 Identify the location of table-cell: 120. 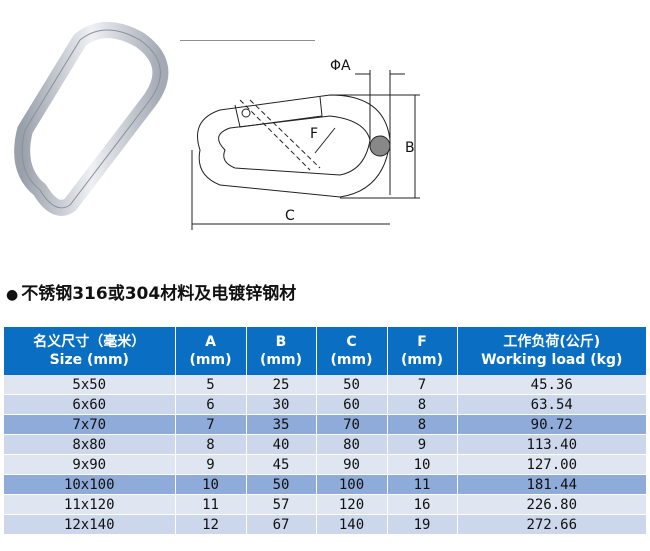
(352, 504).